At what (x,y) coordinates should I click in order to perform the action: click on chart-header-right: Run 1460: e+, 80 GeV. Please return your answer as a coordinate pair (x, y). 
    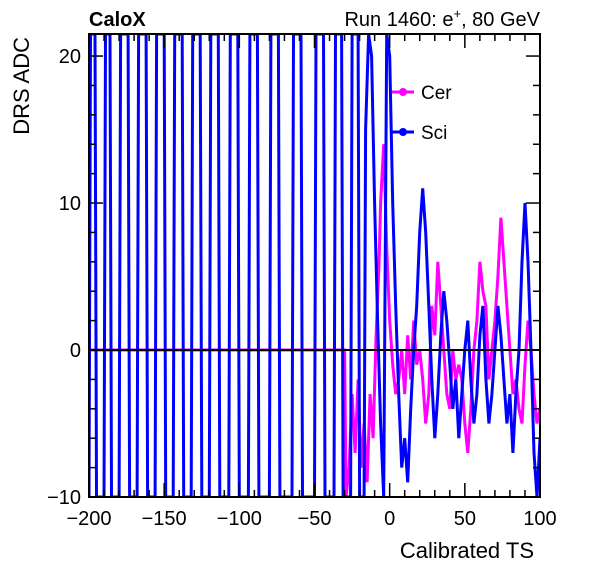
    Looking at the image, I should click on (442, 18).